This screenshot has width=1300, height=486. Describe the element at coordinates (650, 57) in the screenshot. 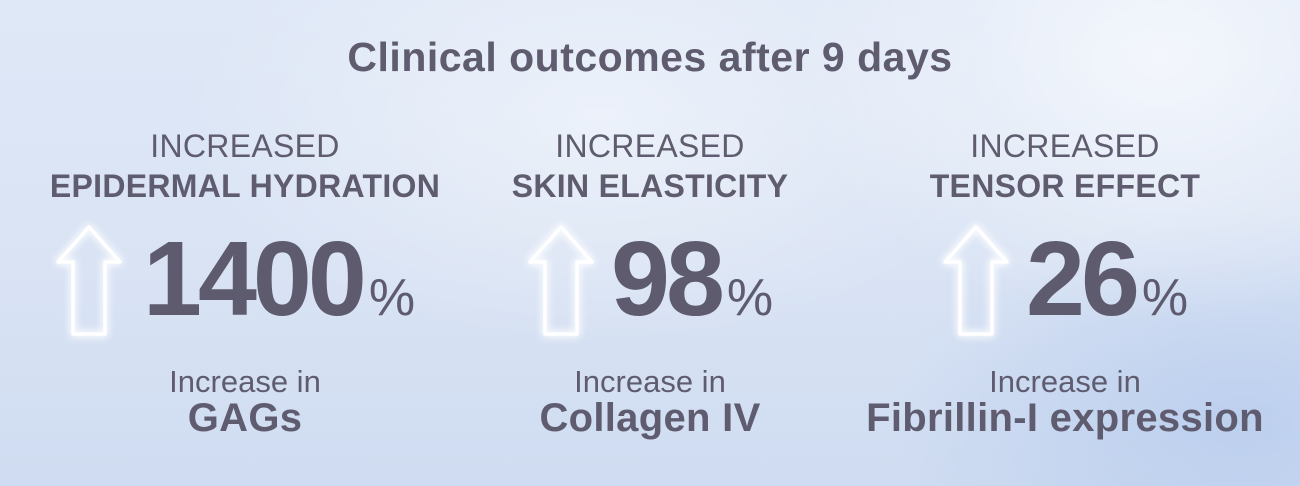

I see `page-title: Clinical outcomes after 9 days` at that location.